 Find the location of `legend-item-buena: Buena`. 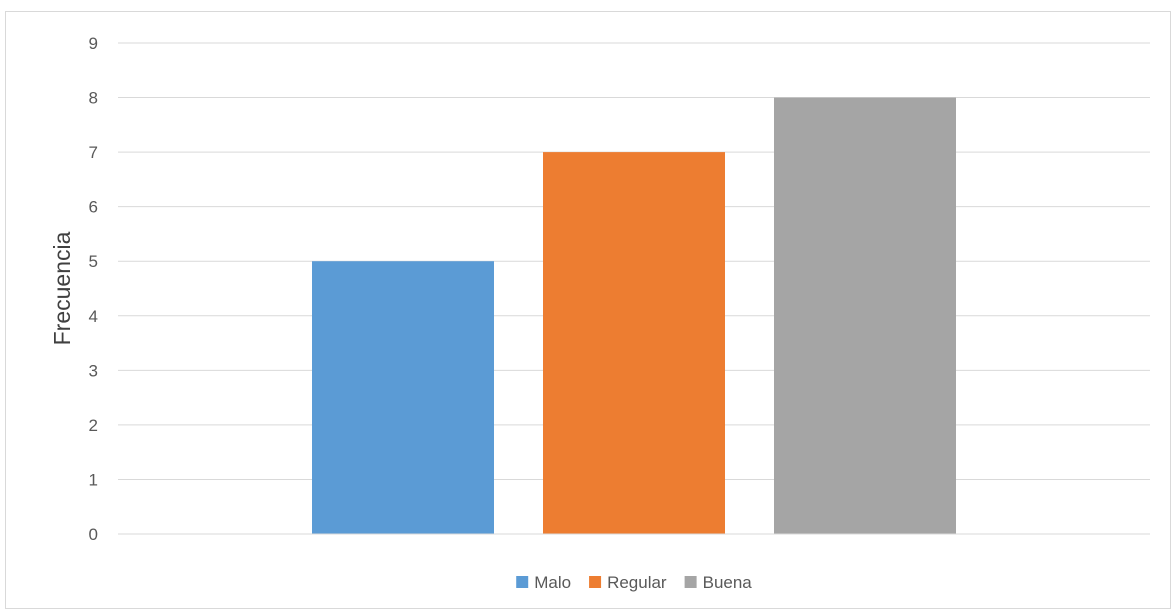

legend-item-buena: Buena is located at coordinates (718, 582).